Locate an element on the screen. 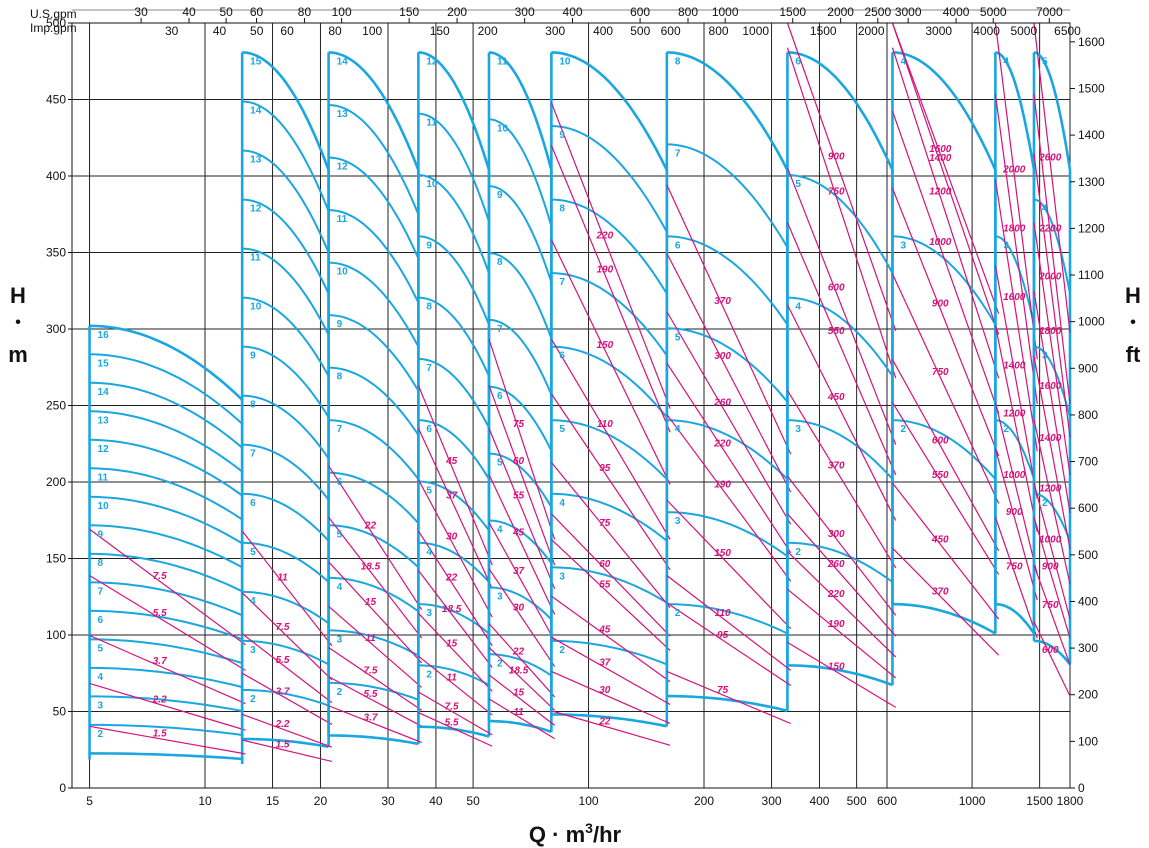 Image resolution: width=1149 pixels, height=848 pixels. power-label: 300 is located at coordinates (836, 534).